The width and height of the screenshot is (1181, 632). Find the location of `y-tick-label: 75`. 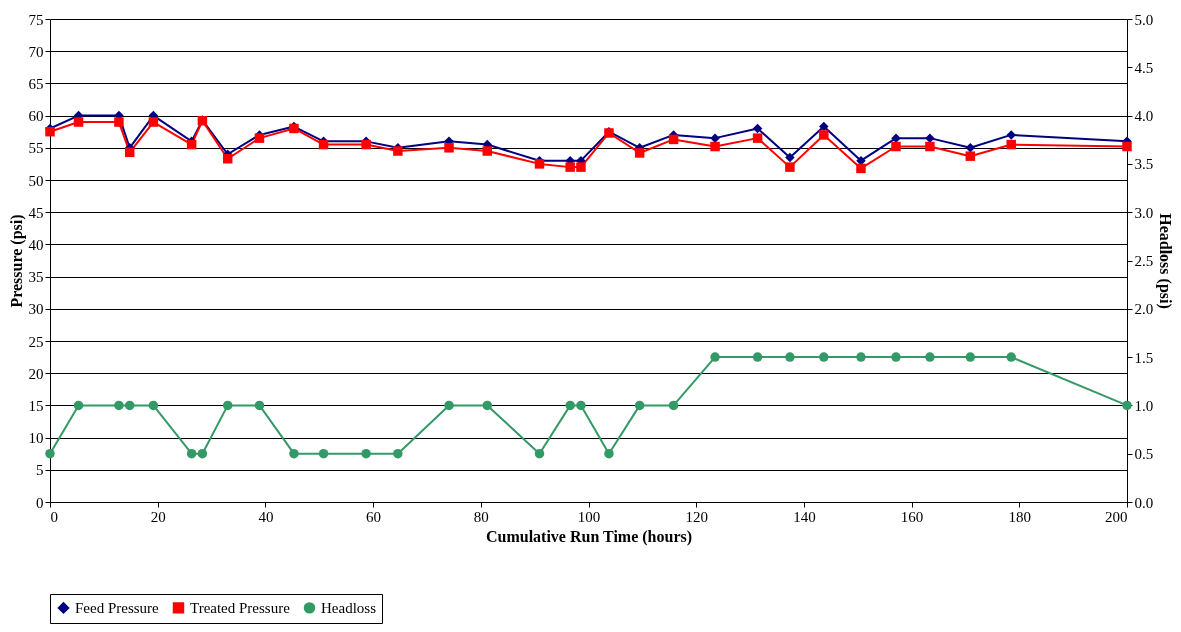

y-tick-label: 75 is located at coordinates (36, 19).